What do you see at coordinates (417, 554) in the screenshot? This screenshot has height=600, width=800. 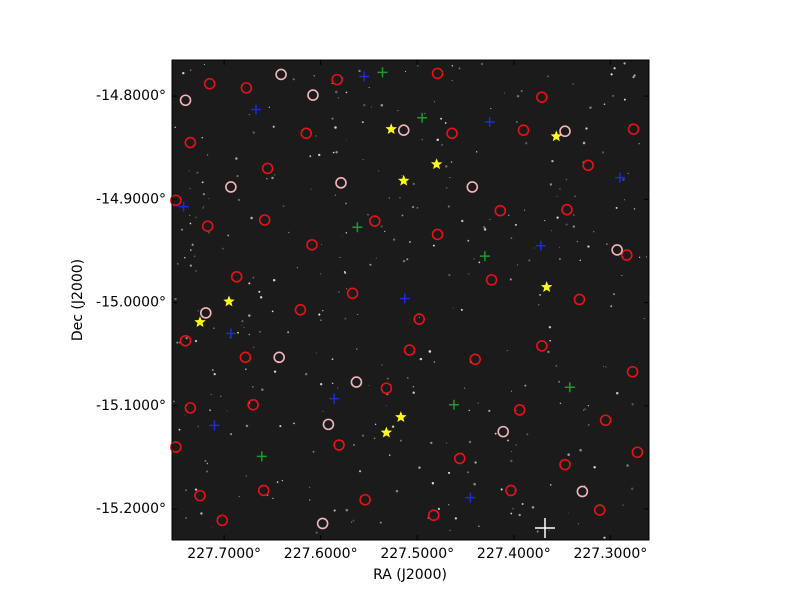 I see `x-tick-label: 227.5000°` at bounding box center [417, 554].